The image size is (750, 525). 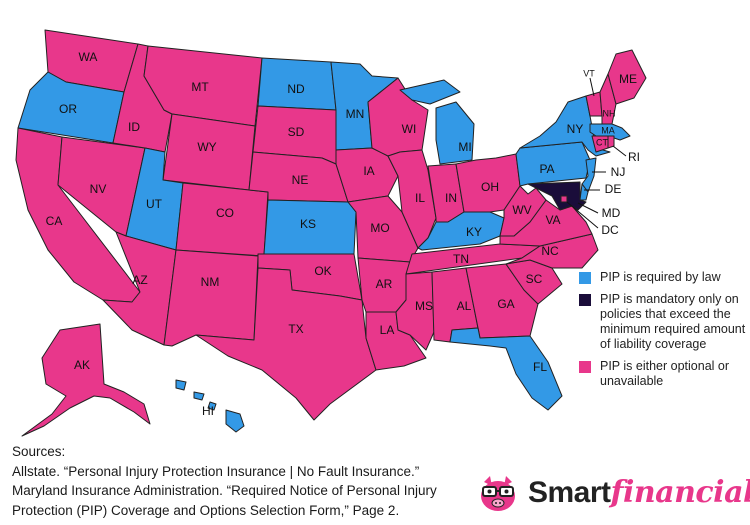 I want to click on state-label-OH: OH, so click(x=490, y=187).